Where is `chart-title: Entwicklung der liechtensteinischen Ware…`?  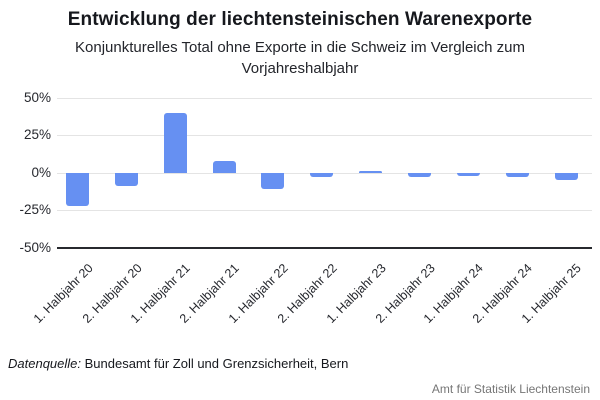 chart-title: Entwicklung der liechtensteinischen Ware… is located at coordinates (300, 19).